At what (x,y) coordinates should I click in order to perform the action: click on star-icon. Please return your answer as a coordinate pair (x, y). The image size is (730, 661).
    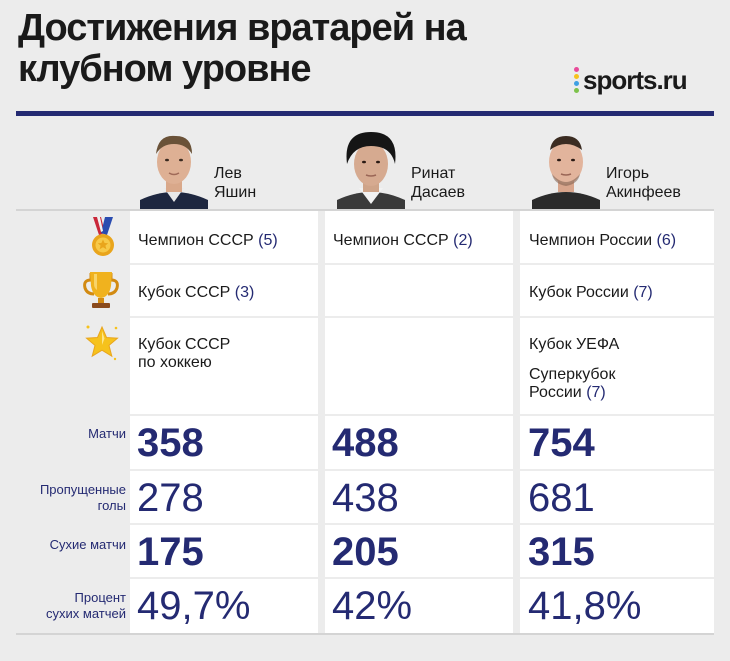
    Looking at the image, I should click on (102, 345).